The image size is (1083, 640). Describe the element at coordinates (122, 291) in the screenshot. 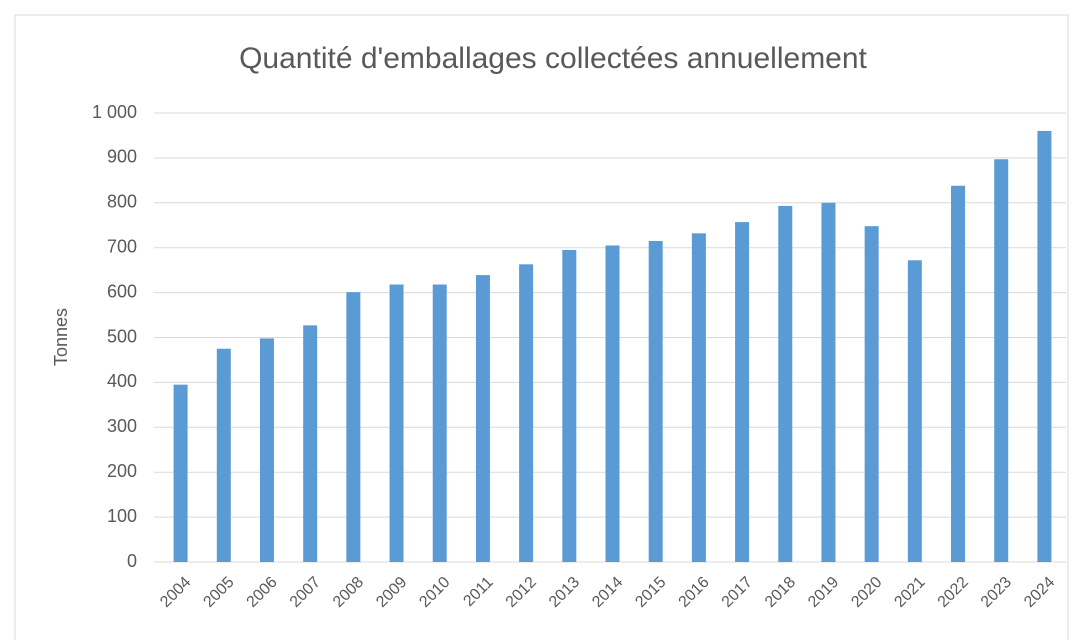

I see `y-tick-label: 600` at that location.